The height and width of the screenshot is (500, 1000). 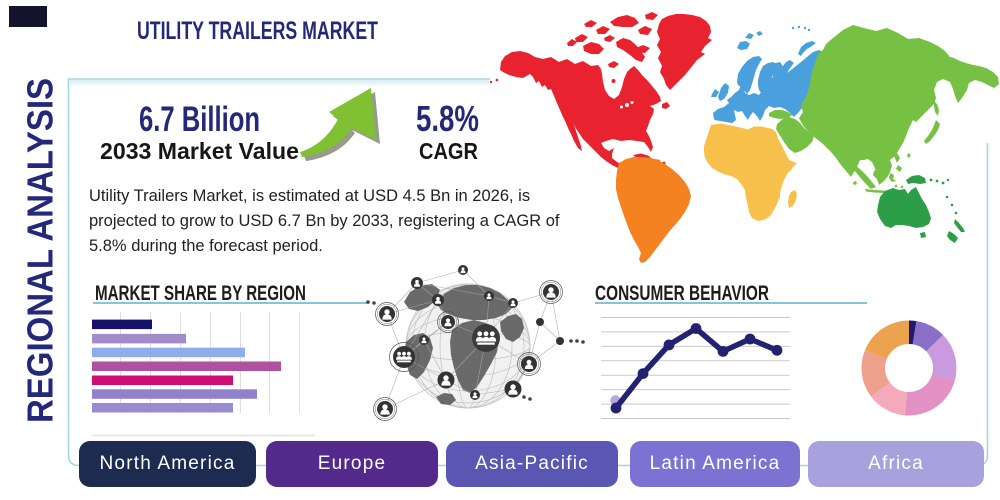 What do you see at coordinates (448, 151) in the screenshot?
I see `svg-text: CAGR` at bounding box center [448, 151].